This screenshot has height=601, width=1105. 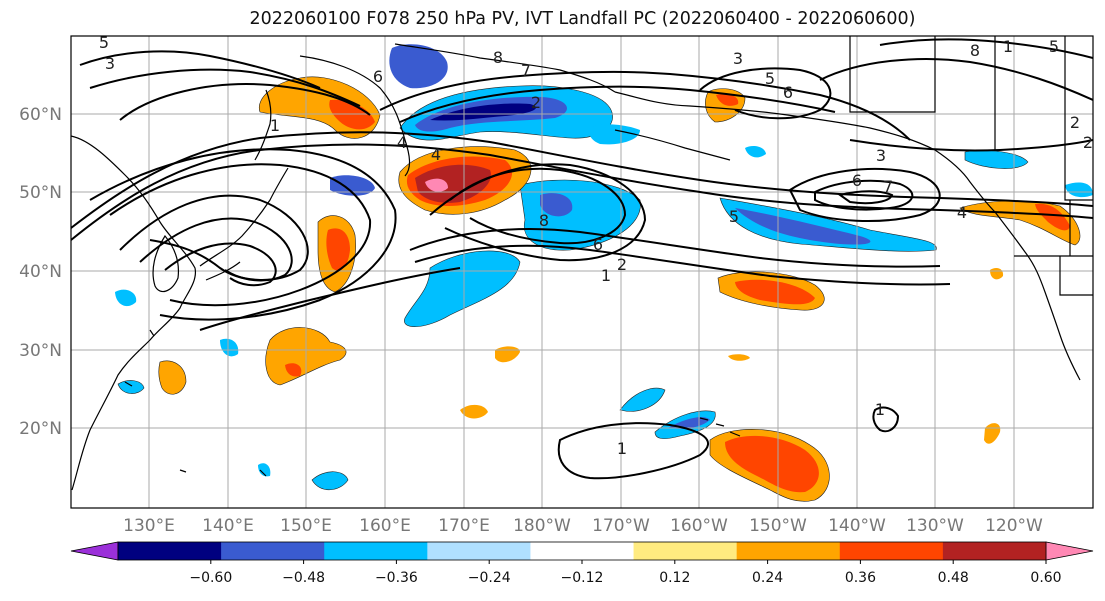 I want to click on negative-anomaly-sw5, so click(x=264, y=470).